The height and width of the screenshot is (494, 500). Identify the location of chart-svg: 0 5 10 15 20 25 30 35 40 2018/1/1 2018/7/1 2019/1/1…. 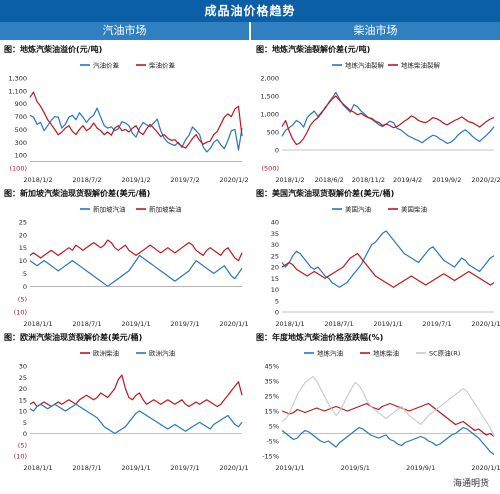
(385, 267).